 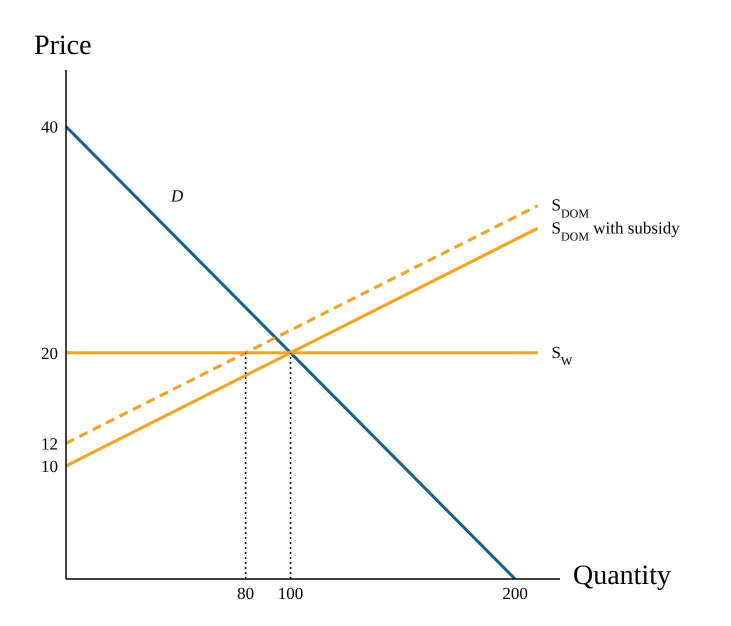 I want to click on x-tick-label: 100, so click(x=291, y=594).